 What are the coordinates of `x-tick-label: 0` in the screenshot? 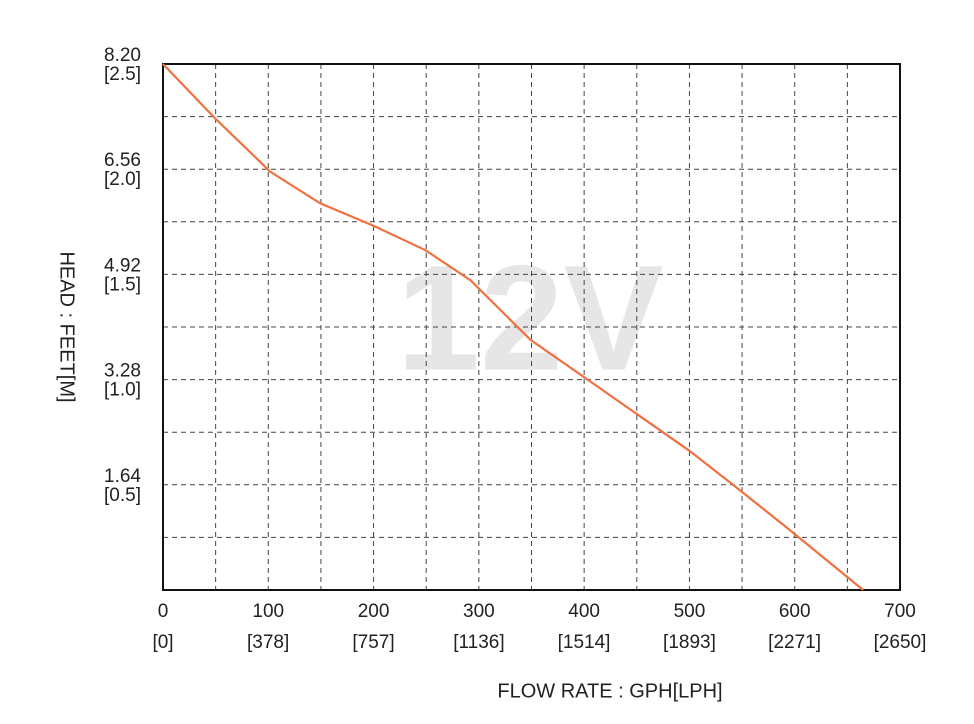 It's located at (163, 611).